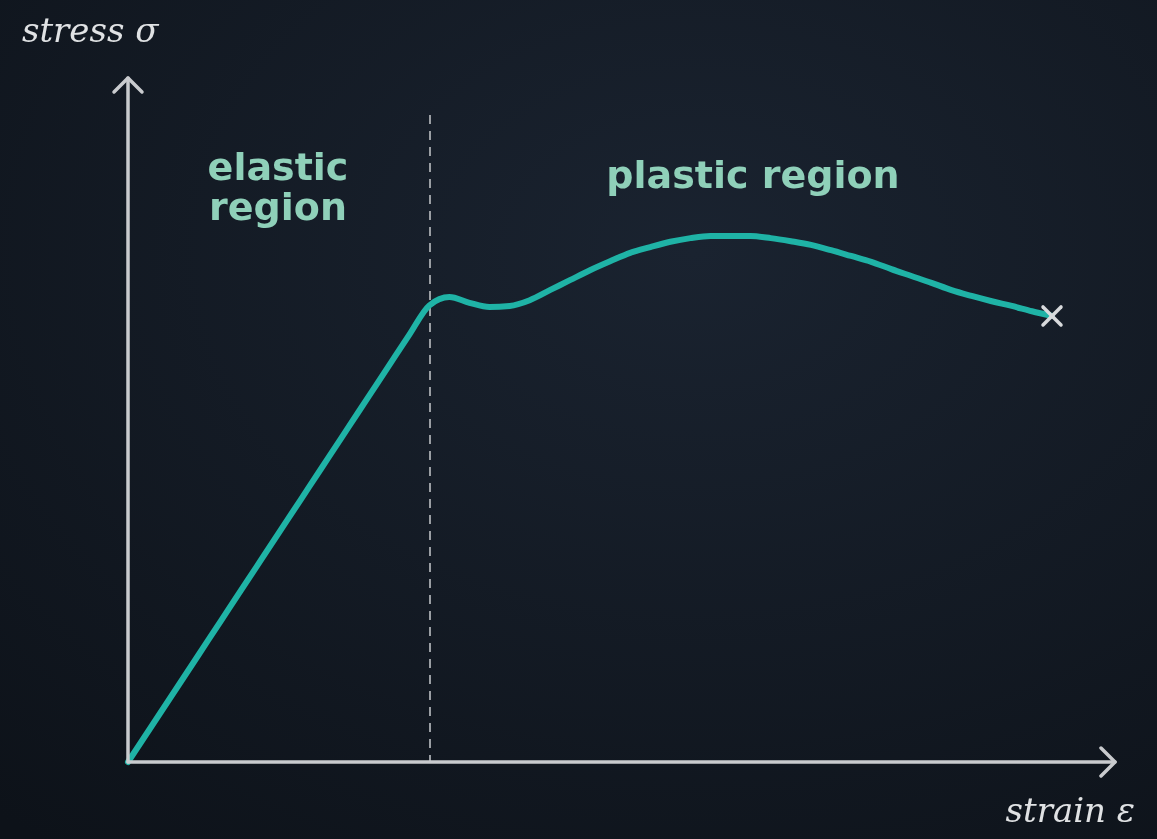 This screenshot has width=1157, height=839. I want to click on text: elastic region, so click(278, 187).